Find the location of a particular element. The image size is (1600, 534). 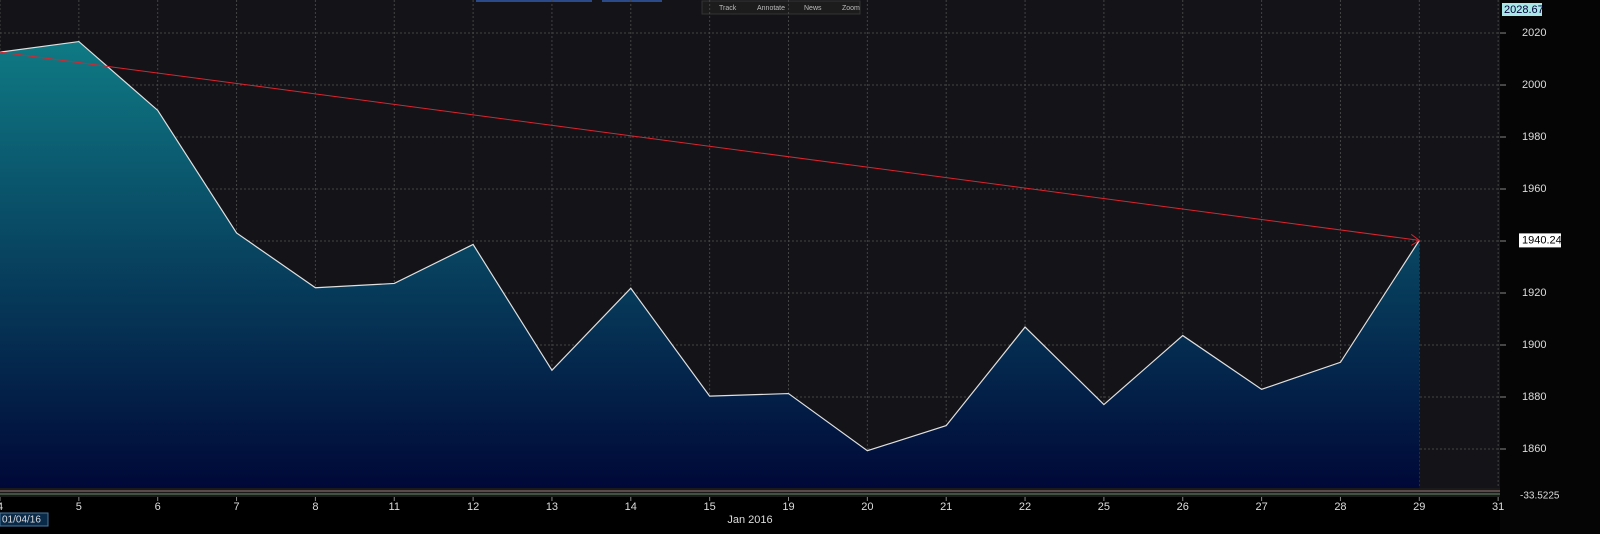

x-tick-label: 19 is located at coordinates (788, 507).